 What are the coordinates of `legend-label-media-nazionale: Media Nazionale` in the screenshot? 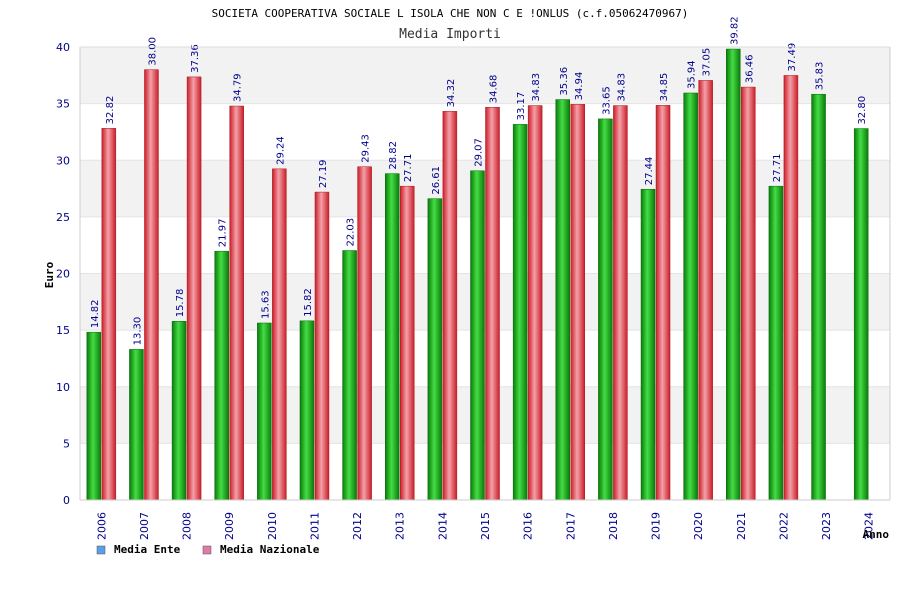 It's located at (270, 549).